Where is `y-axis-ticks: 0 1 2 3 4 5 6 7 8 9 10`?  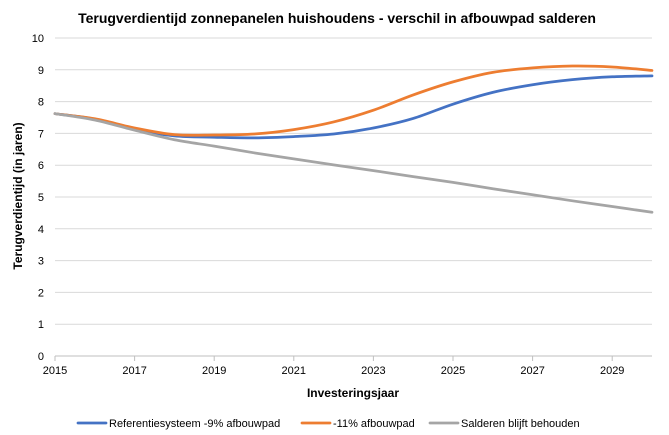
y-axis-ticks: 0 1 2 3 4 5 6 7 8 9 10 is located at coordinates (38, 198).